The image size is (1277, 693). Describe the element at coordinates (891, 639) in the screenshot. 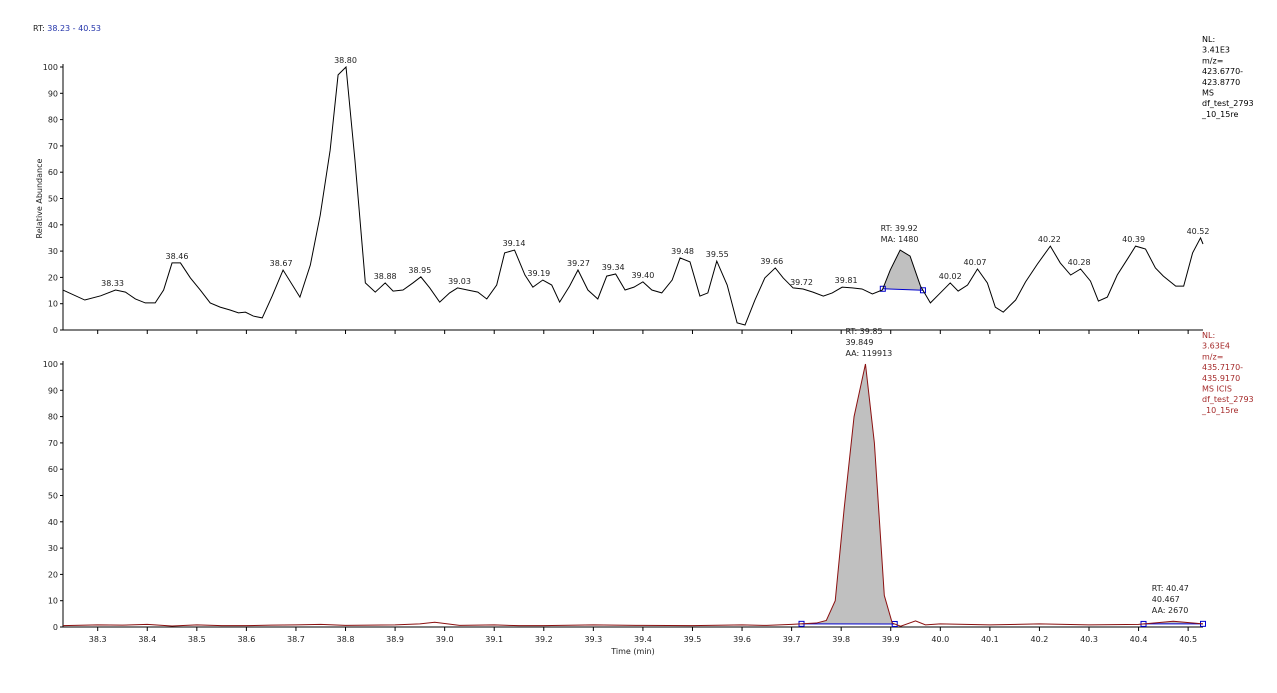

I see `x-tick-label: 39.9` at that location.